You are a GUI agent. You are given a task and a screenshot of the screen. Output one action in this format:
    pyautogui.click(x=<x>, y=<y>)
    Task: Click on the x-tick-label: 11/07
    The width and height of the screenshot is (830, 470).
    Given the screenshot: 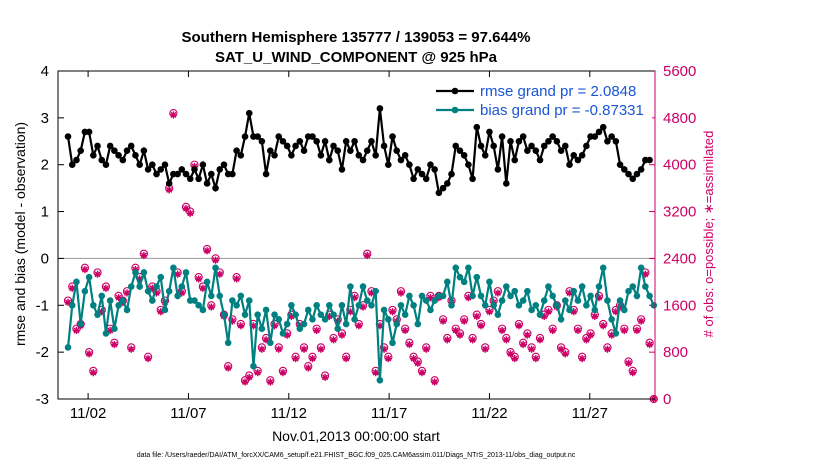 What is the action you would take?
    pyautogui.click(x=188, y=413)
    